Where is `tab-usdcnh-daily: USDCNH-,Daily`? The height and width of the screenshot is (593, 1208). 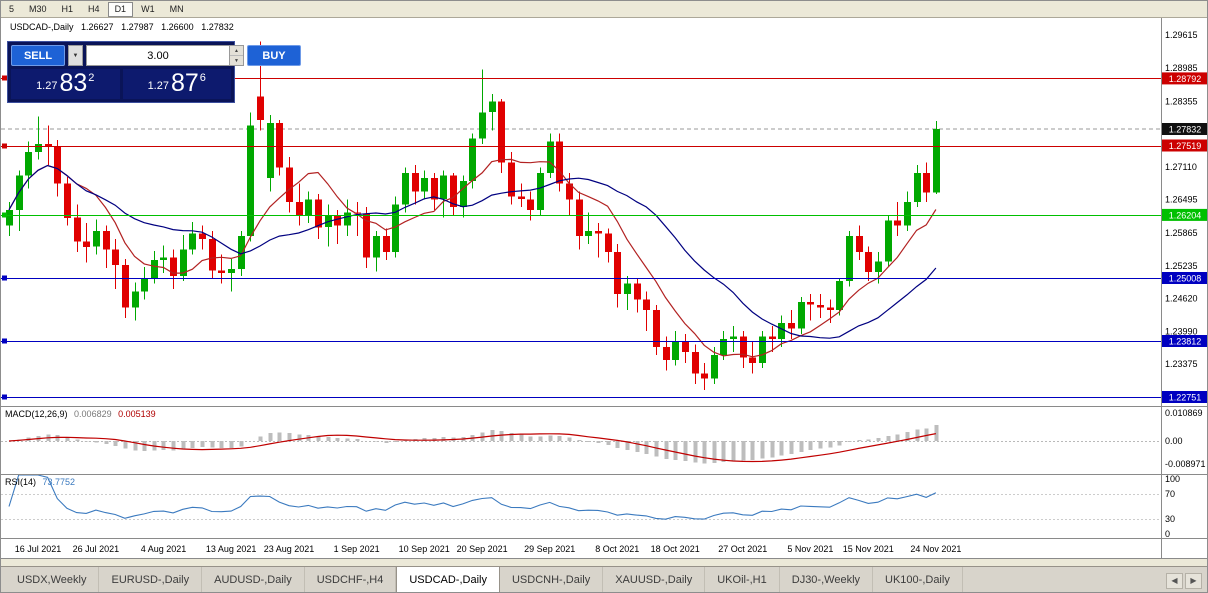
tab-usdcnh-daily: USDCNH-,Daily is located at coordinates (552, 579).